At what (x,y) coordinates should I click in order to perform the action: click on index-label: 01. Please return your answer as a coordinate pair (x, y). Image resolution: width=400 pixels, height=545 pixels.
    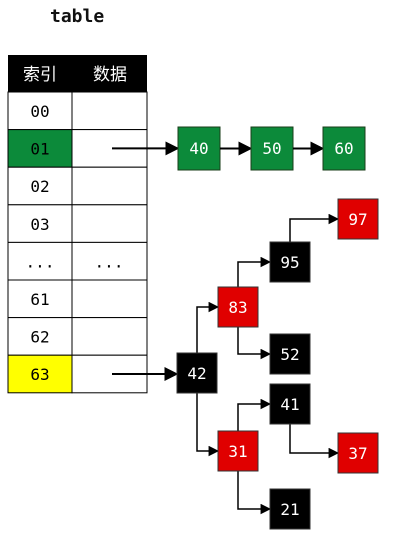
    Looking at the image, I should click on (39, 149).